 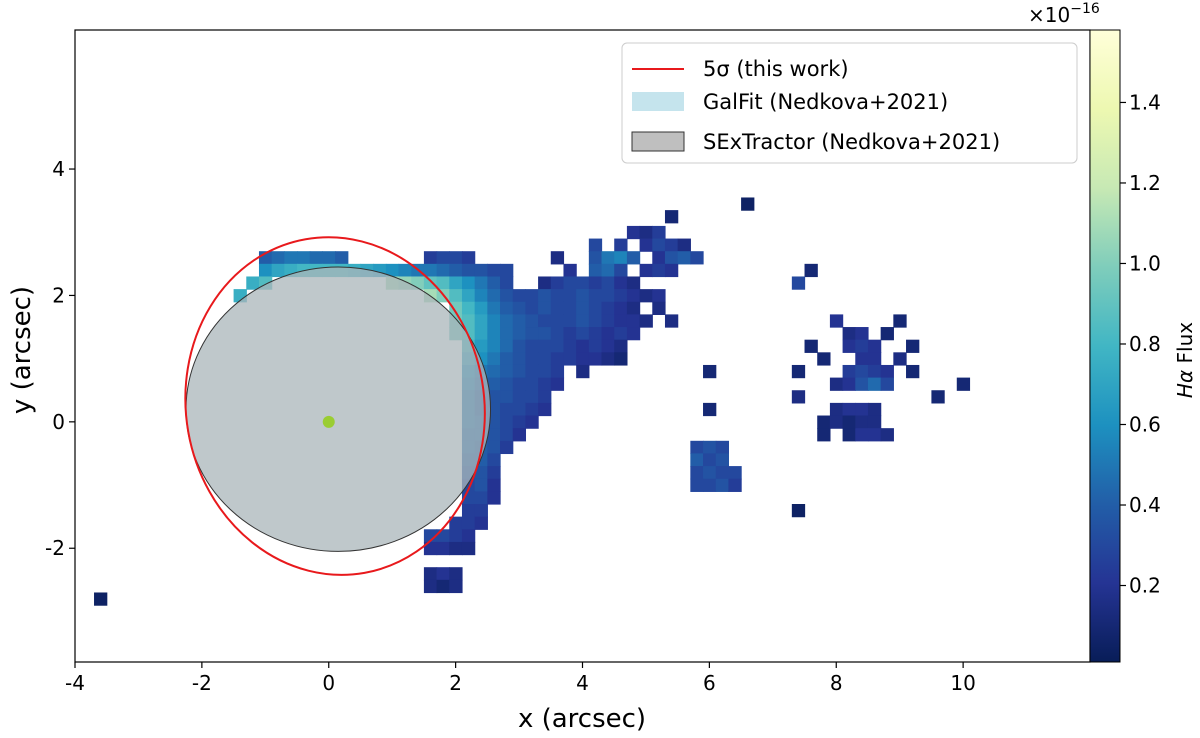 I want to click on center-marker, so click(x=328, y=421).